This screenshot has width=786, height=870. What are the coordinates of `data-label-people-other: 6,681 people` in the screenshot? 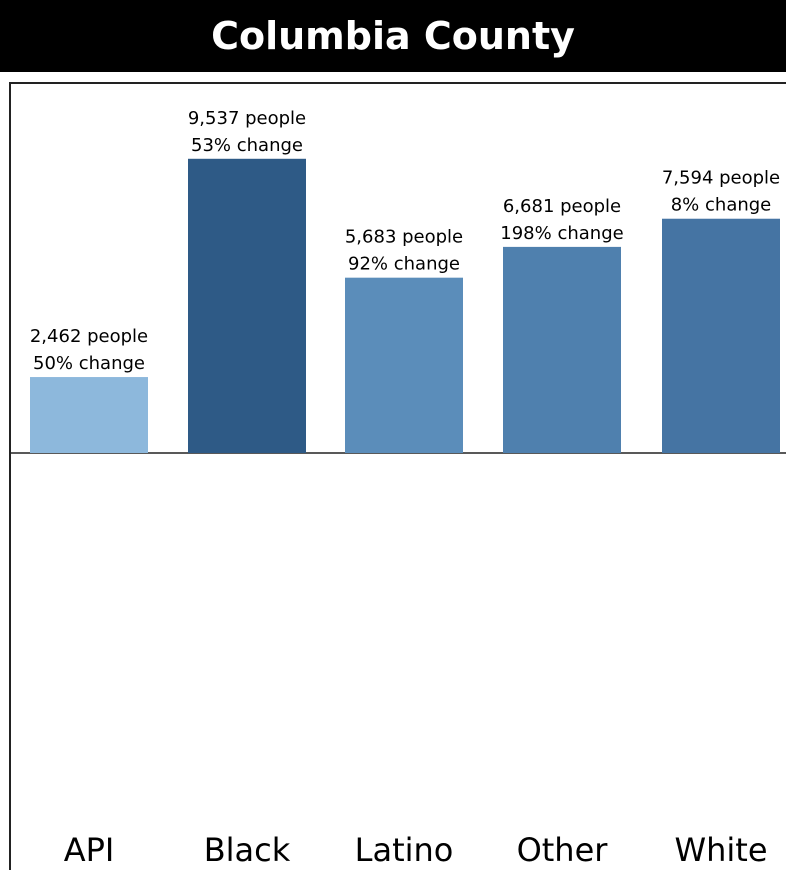 It's located at (562, 206).